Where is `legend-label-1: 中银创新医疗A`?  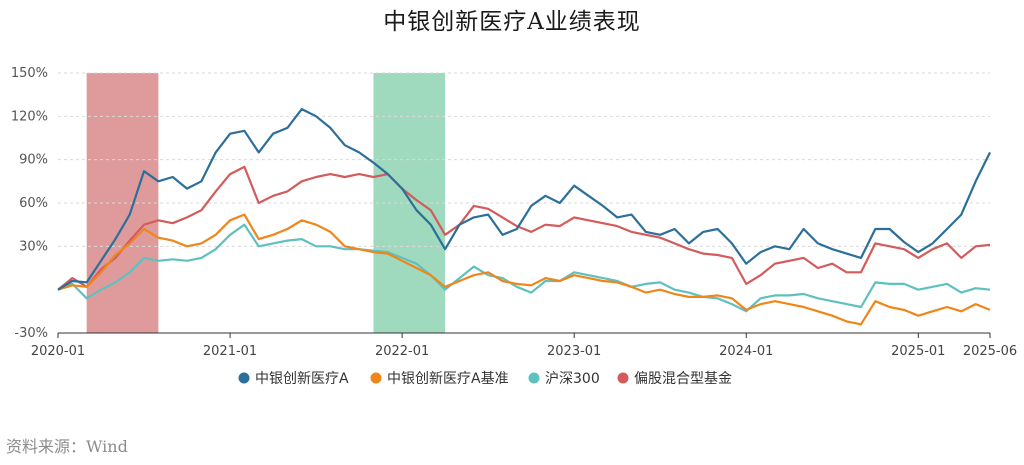 legend-label-1: 中银创新医疗A is located at coordinates (302, 379).